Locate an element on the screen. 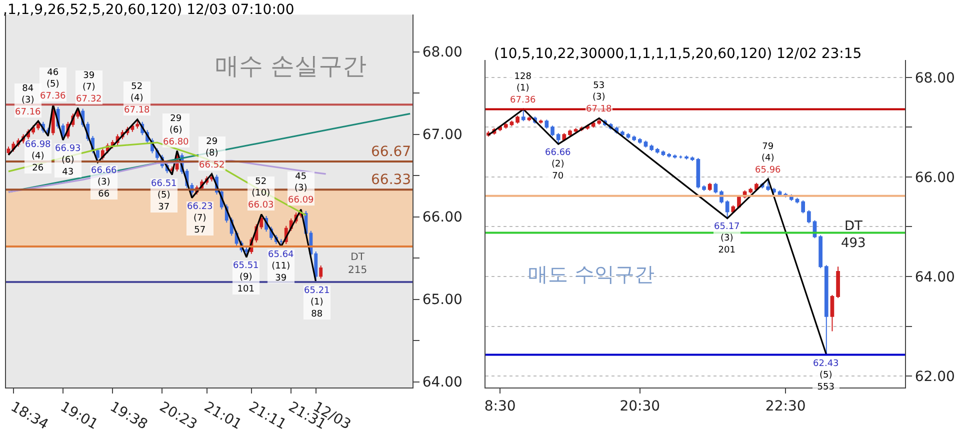 The width and height of the screenshot is (964, 433). data-label: 53 (3) 67.18 is located at coordinates (599, 97).